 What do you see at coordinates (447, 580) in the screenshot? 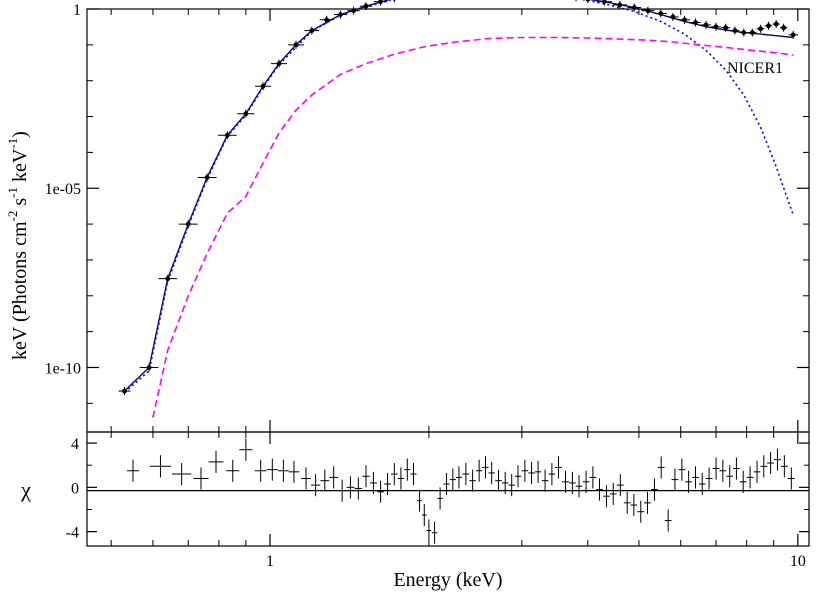
I see `x-axis-label: Energy (keV)` at bounding box center [447, 580].